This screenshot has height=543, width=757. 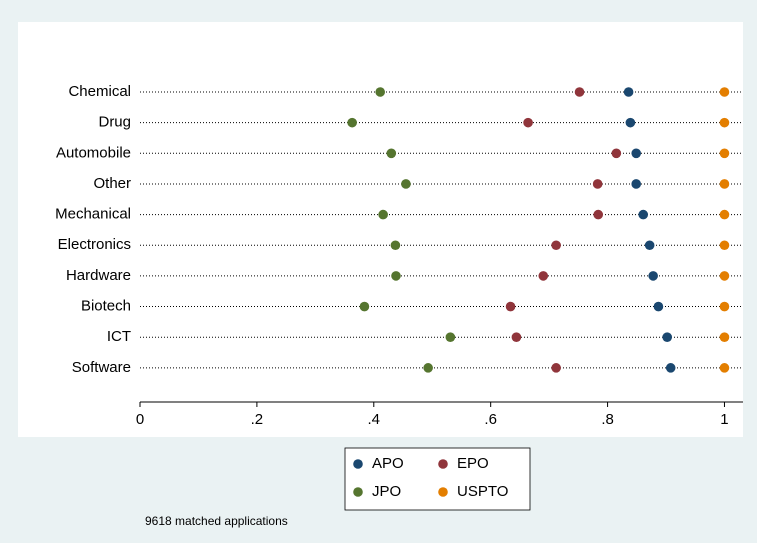 I want to click on x-tick-label: 0, so click(x=140, y=419).